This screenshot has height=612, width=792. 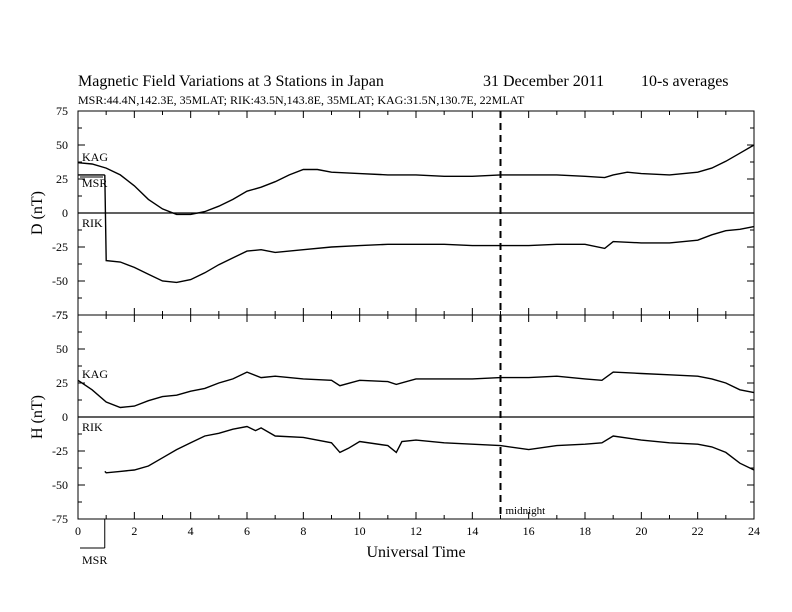 I want to click on x-tick-label: 24, so click(x=754, y=531).